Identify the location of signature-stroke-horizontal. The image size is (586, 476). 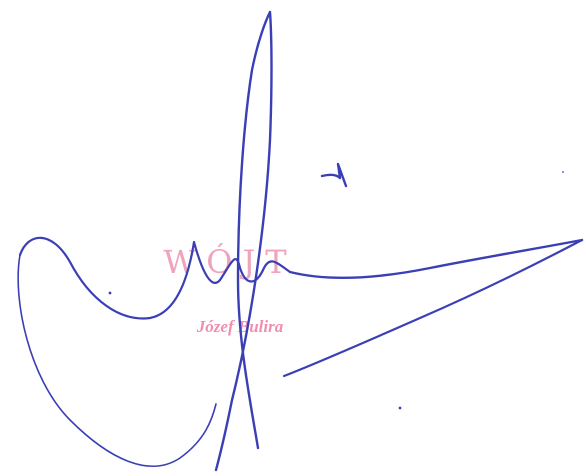
(436, 258).